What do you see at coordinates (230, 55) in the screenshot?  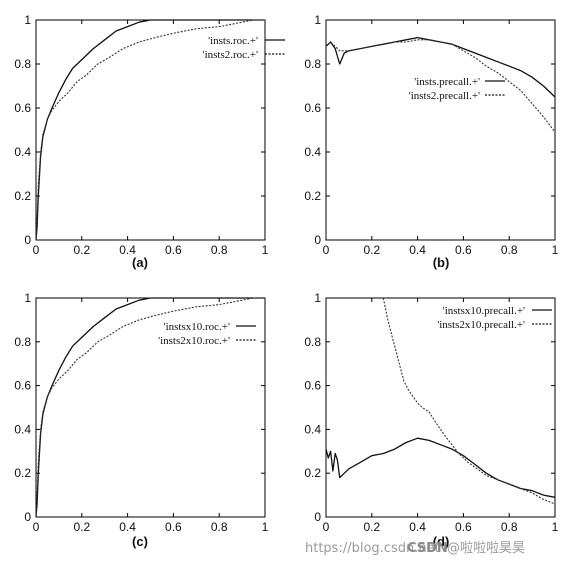 I see `legend-label: 'insts2.roc.+'` at bounding box center [230, 55].